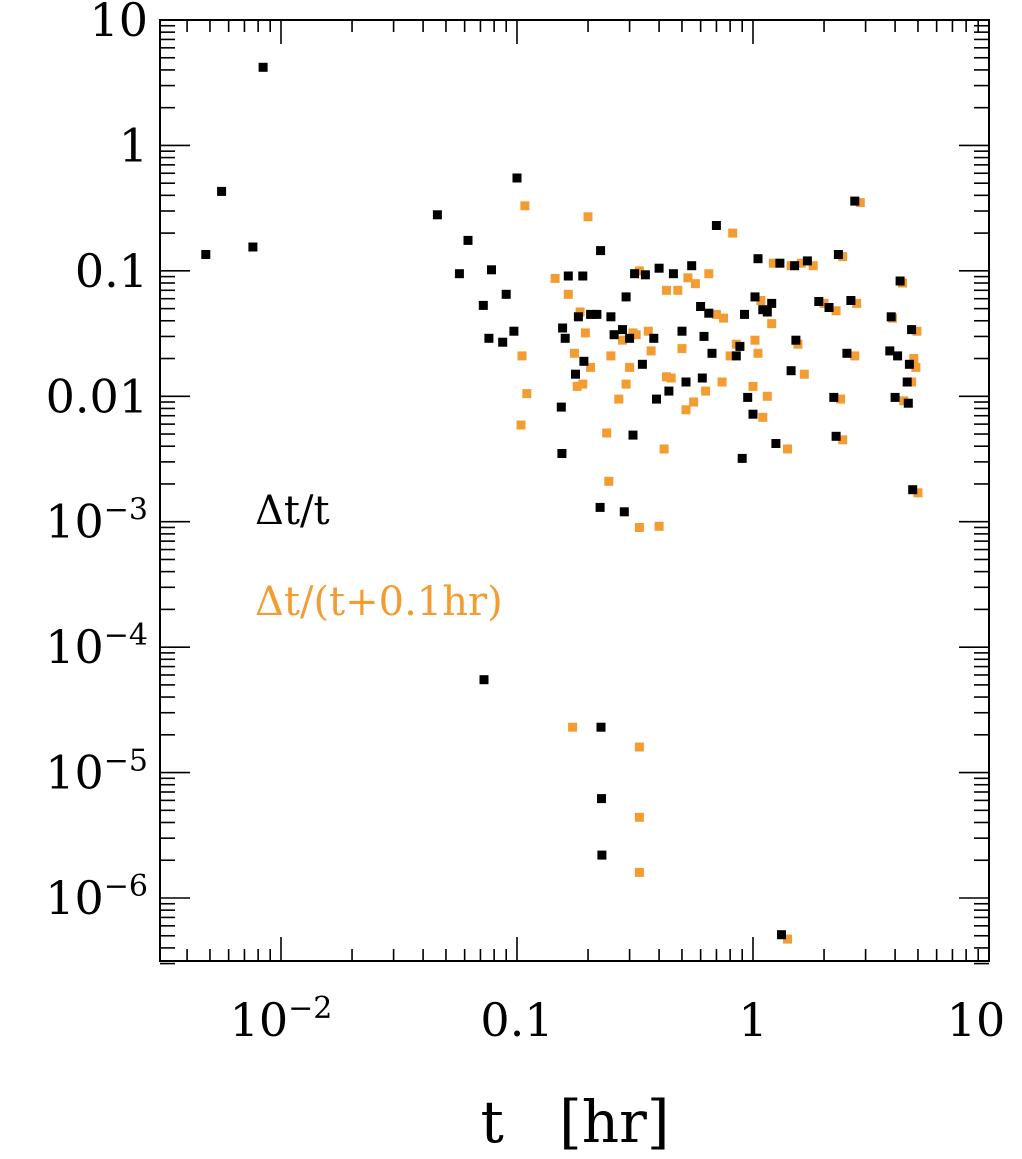  Describe the element at coordinates (292, 511) in the screenshot. I see `legend-entry-dt-over-t: Δt/t` at that location.